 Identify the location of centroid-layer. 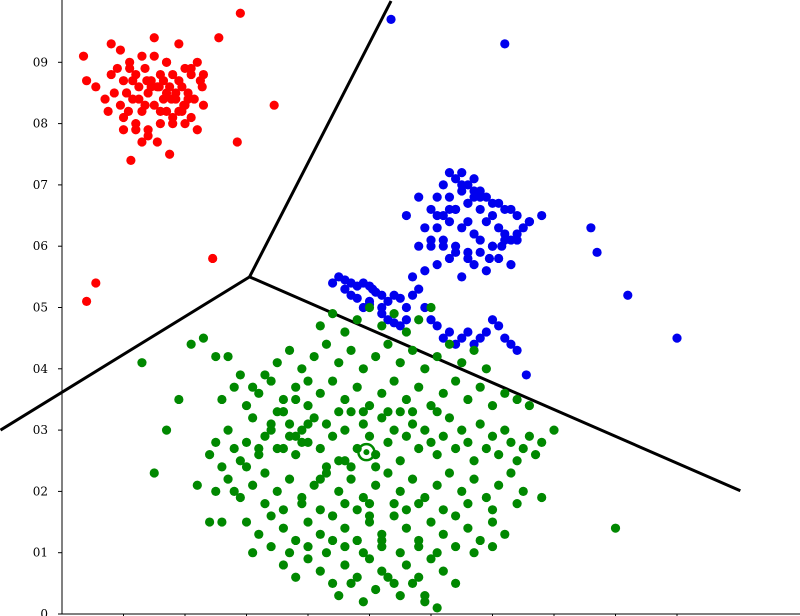
(366, 452).